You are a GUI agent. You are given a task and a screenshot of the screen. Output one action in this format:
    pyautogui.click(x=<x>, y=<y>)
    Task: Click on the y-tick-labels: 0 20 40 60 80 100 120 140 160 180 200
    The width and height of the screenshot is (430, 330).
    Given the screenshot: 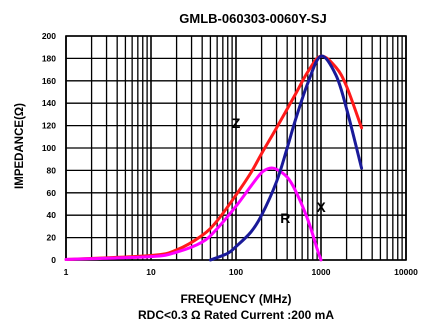 What is the action you would take?
    pyautogui.click(x=49, y=148)
    